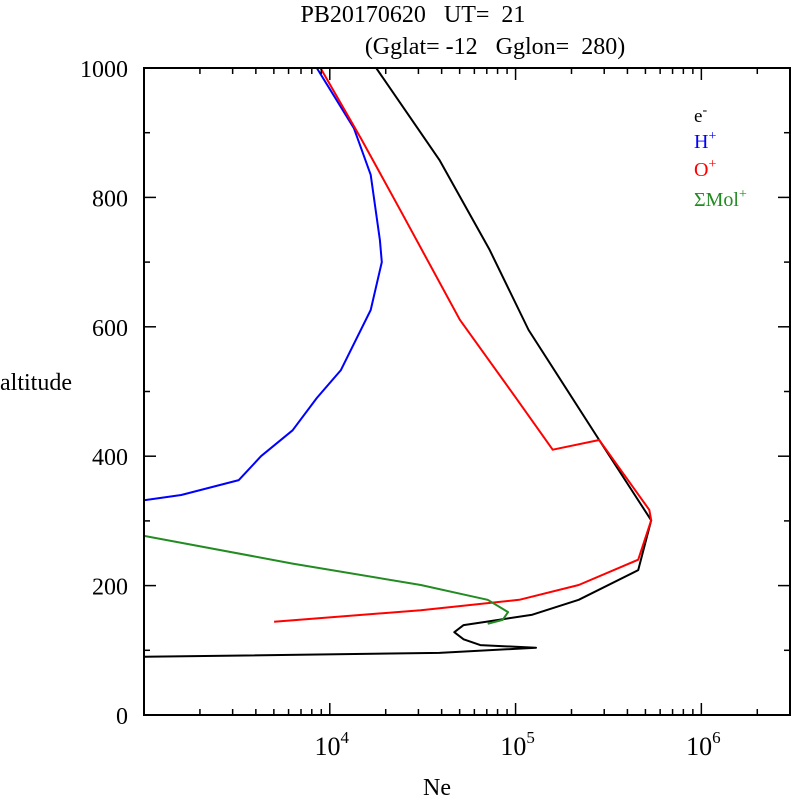  I want to click on chart-title-line2: (Gglat= -12 Gglon= 280), so click(495, 47).